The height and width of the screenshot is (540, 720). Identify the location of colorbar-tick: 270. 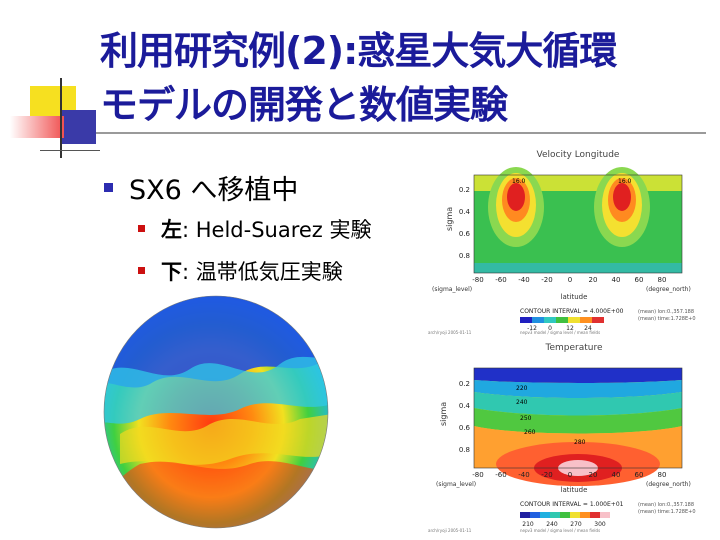
(576, 524).